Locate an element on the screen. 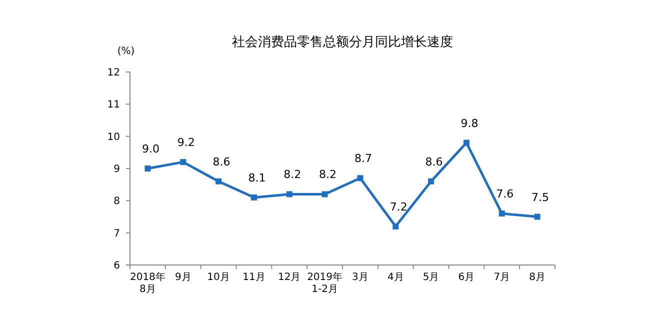  x-tick-label: 2018年 8月 is located at coordinates (148, 283).